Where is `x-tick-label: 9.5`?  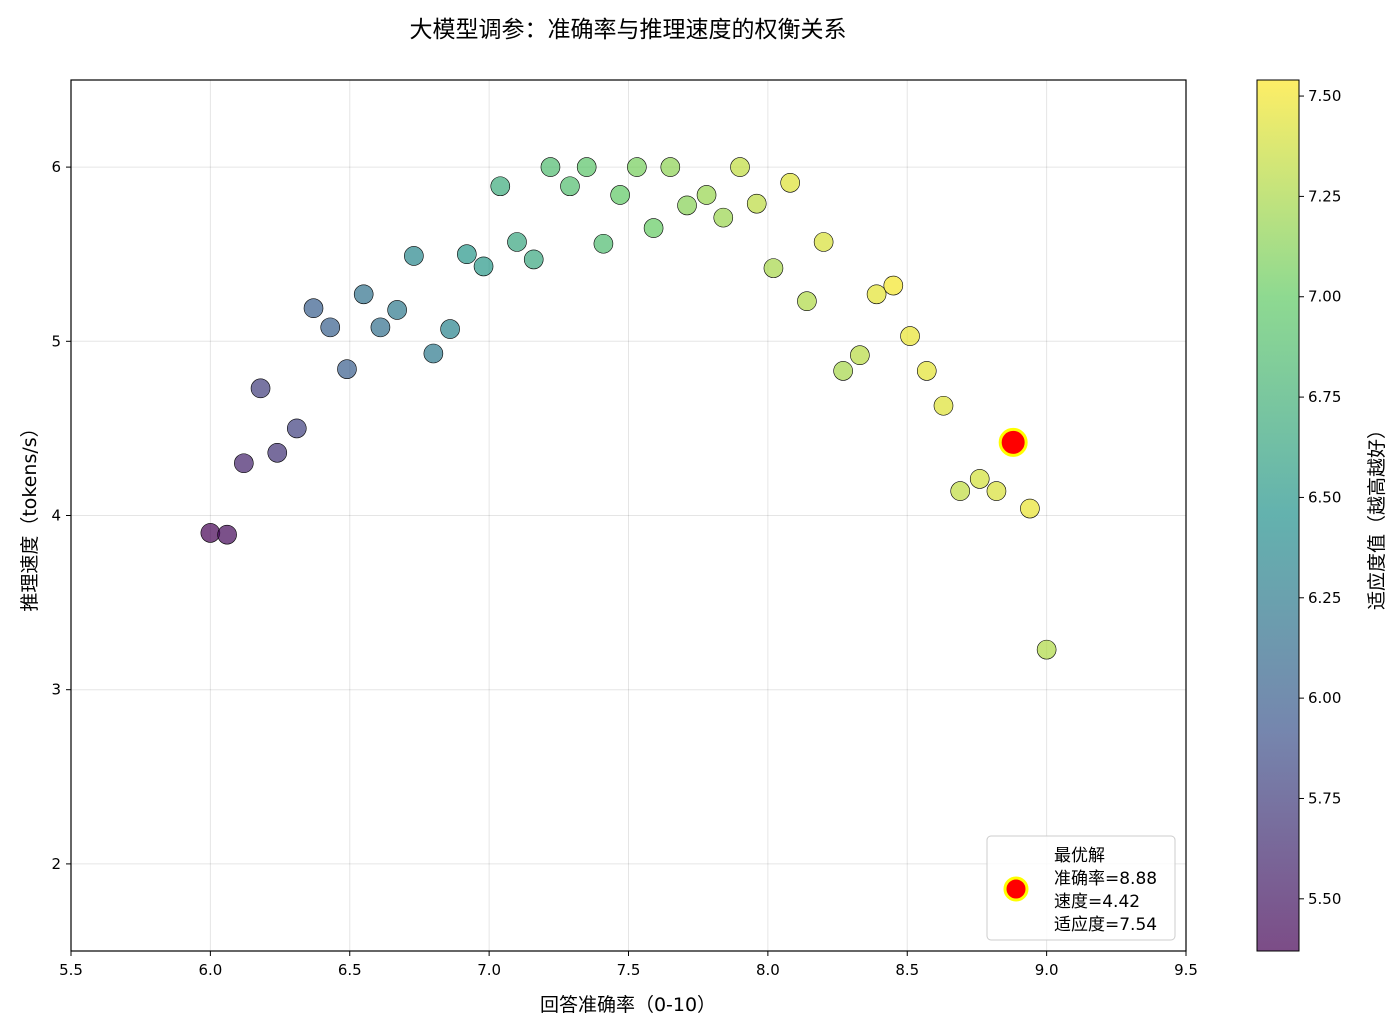 x-tick-label: 9.5 is located at coordinates (1186, 970).